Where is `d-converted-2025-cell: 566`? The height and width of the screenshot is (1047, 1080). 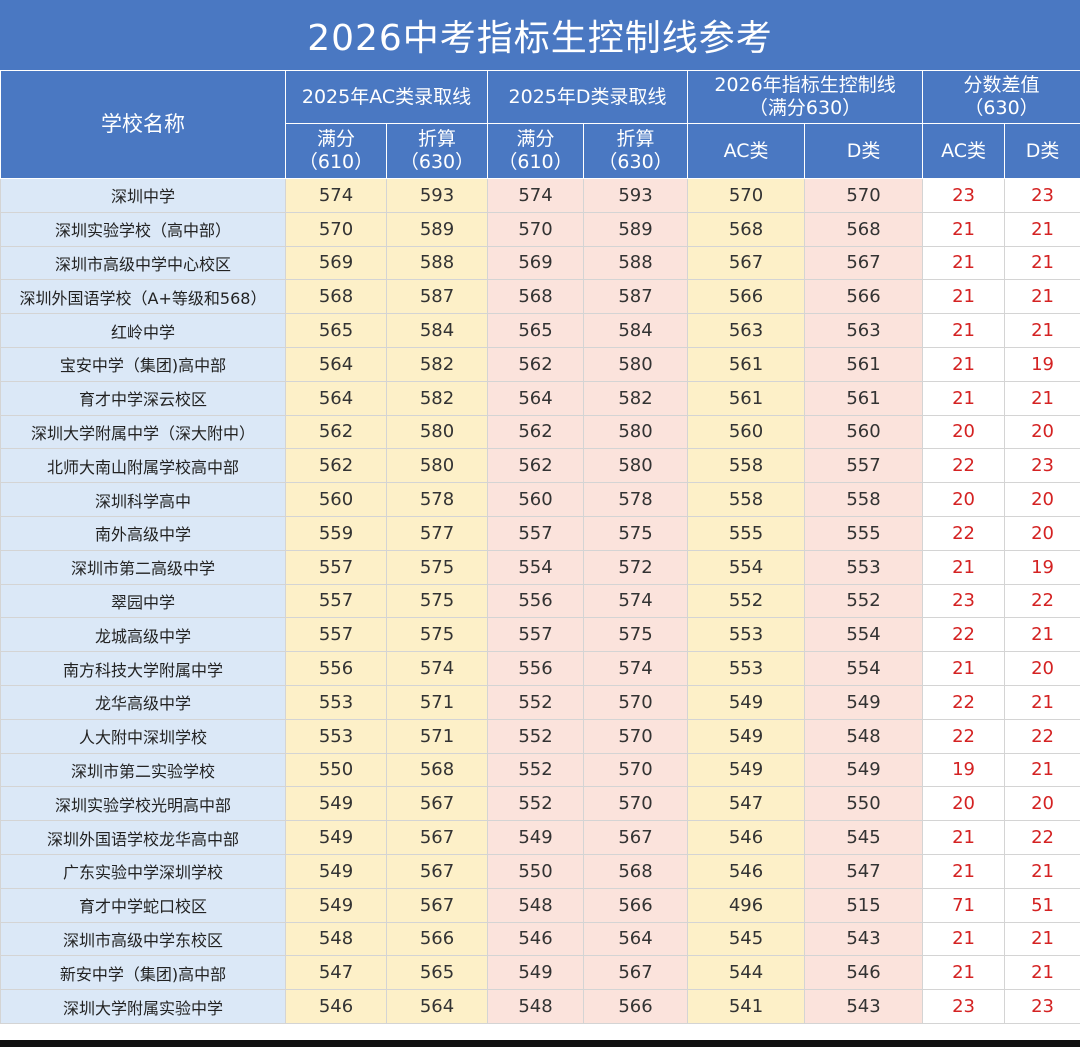
d-converted-2025-cell: 566 is located at coordinates (636, 905).